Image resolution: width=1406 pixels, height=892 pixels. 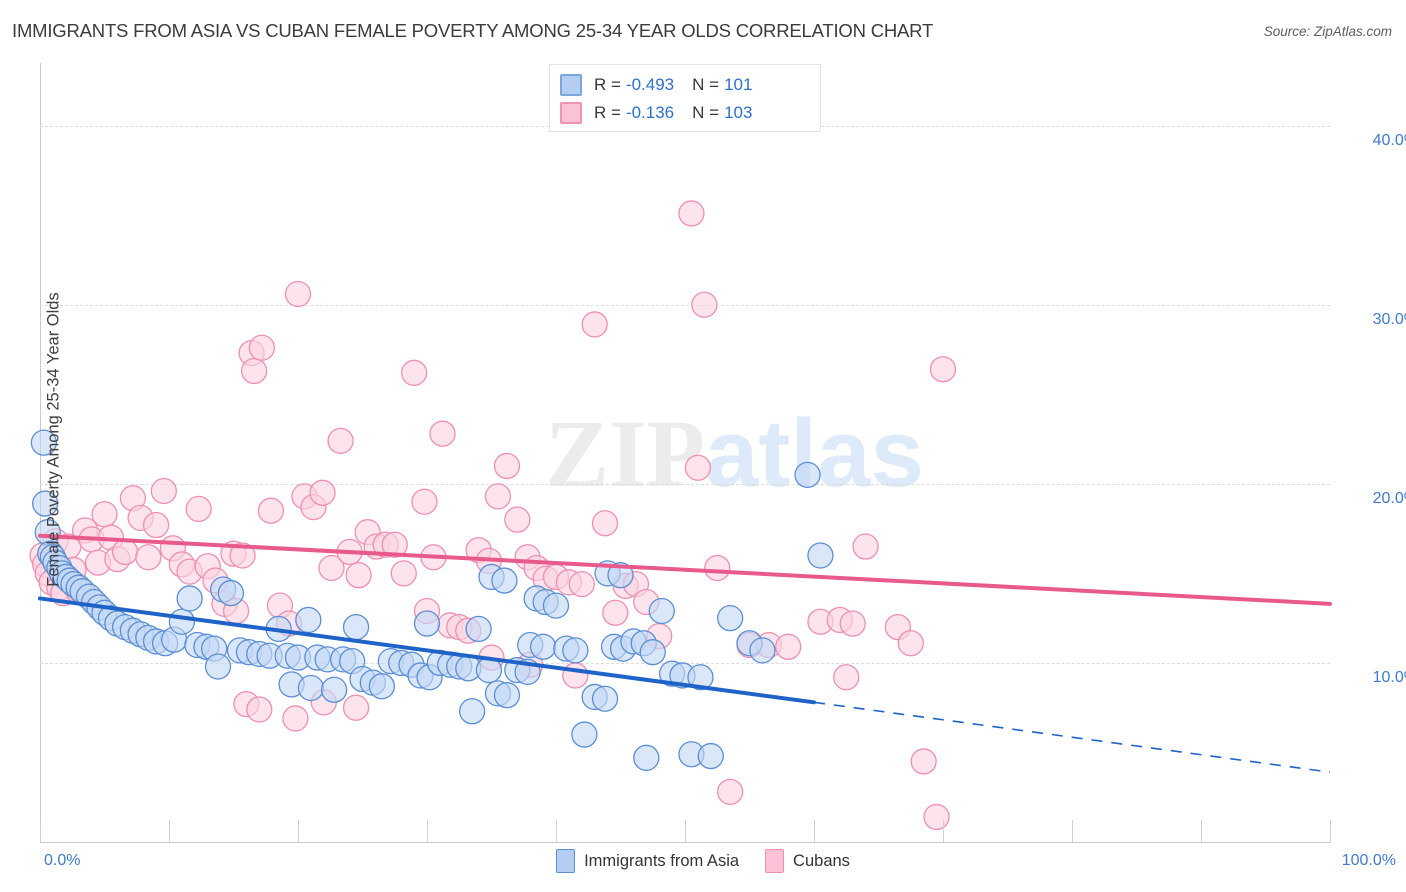 I want to click on x-axis-line, so click(x=685, y=842).